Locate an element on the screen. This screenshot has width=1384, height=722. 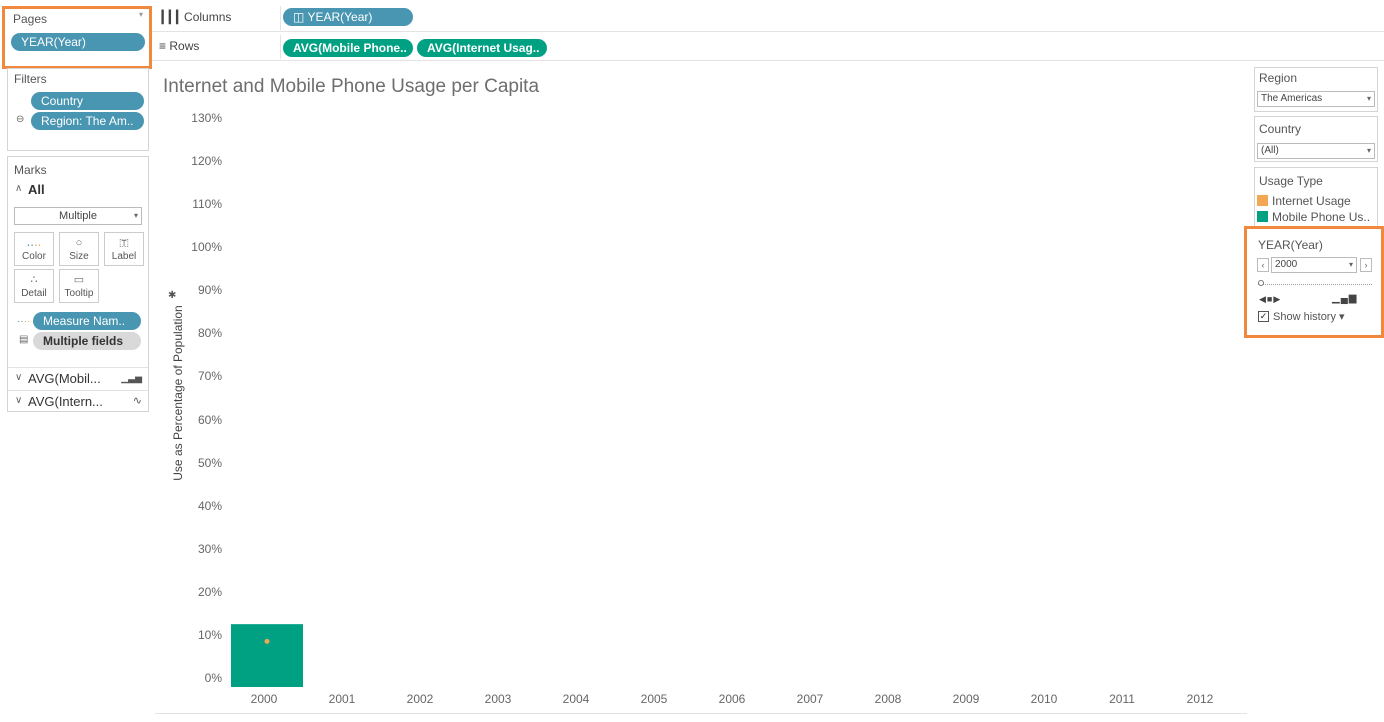
marks-card-internet: ∨ AVG(Intern... ∿ is located at coordinates (78, 401).